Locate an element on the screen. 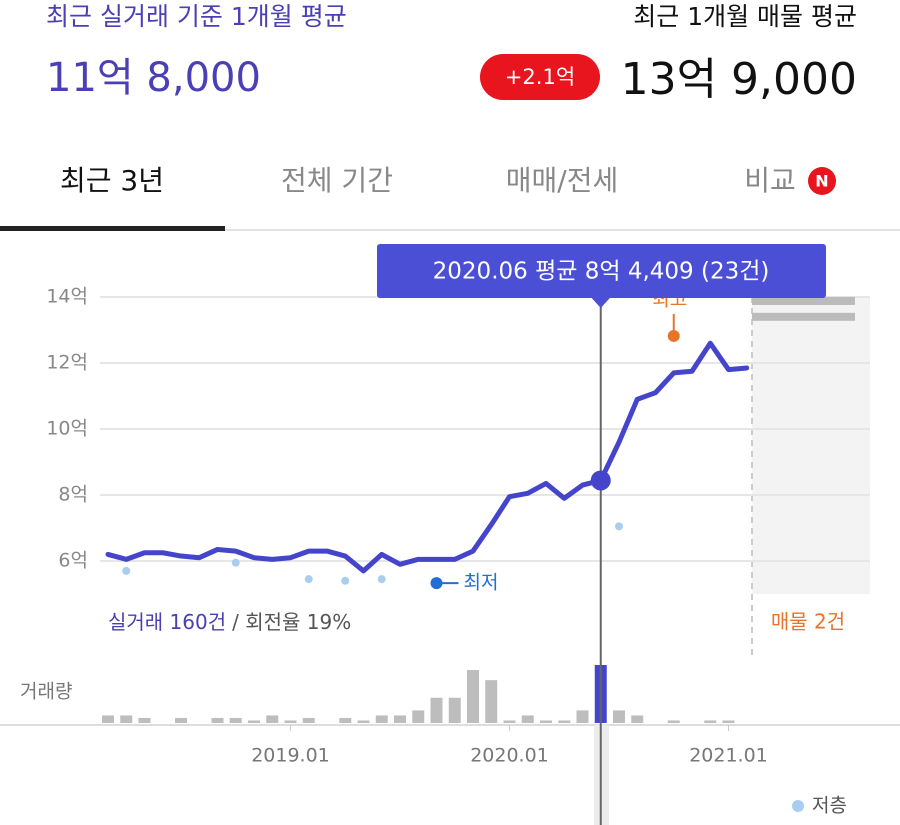 The width and height of the screenshot is (900, 825). listing-area is located at coordinates (811, 445).